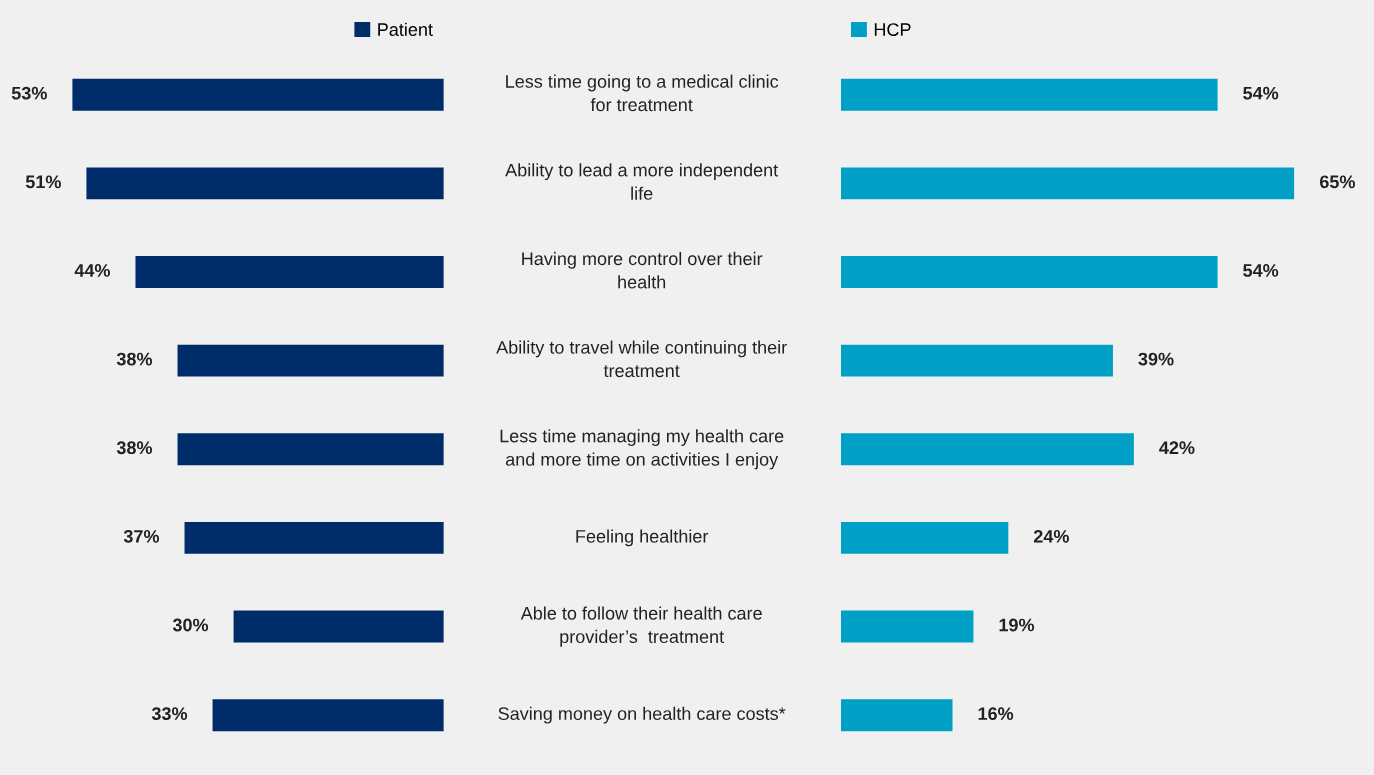 This screenshot has height=775, width=1374. Describe the element at coordinates (190, 625) in the screenshot. I see `data-label: 30%` at that location.